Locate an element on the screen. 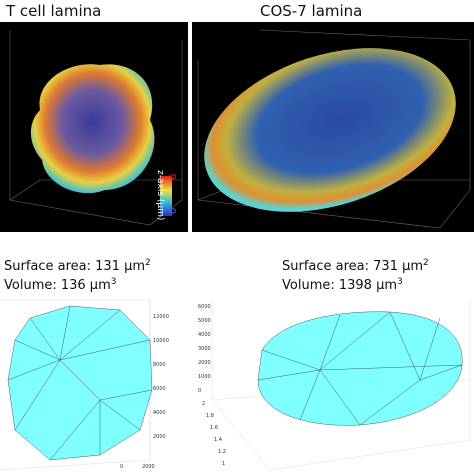  axis-tick-label: 1.4 is located at coordinates (218, 440).